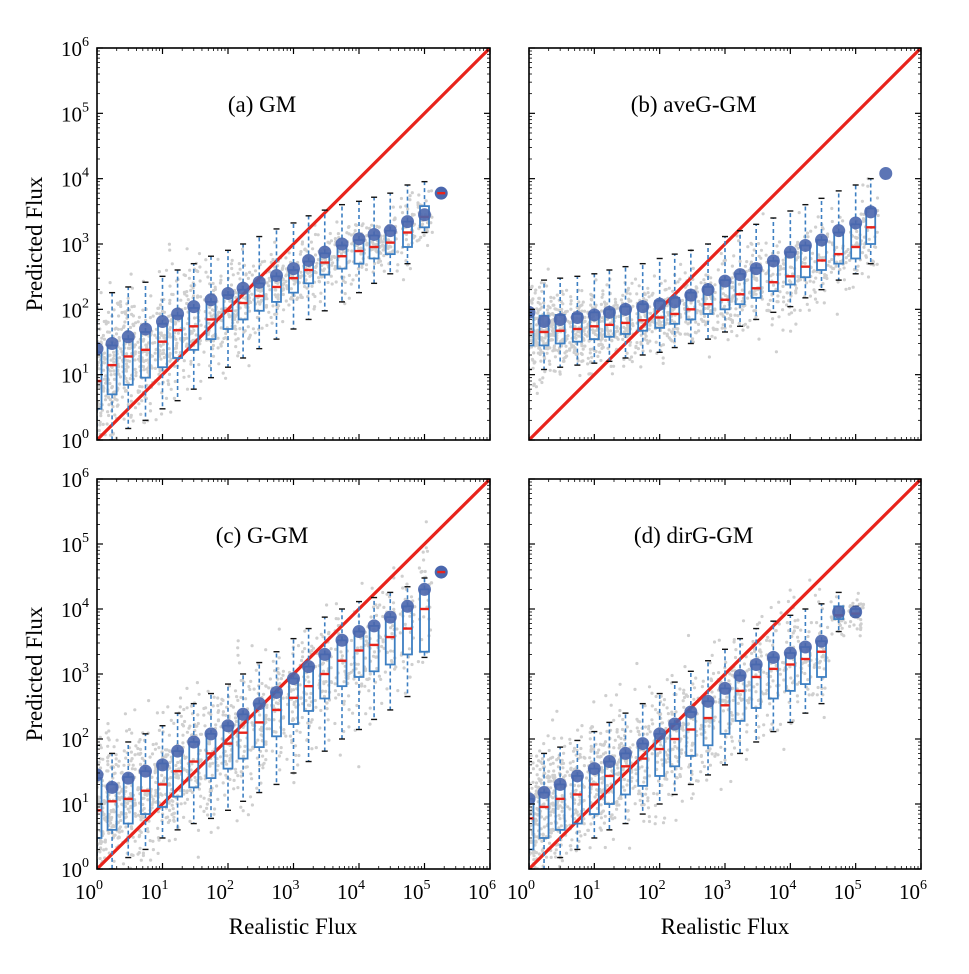 The image size is (969, 974). I want to click on y-tick-label: 10³, so click(75, 244).